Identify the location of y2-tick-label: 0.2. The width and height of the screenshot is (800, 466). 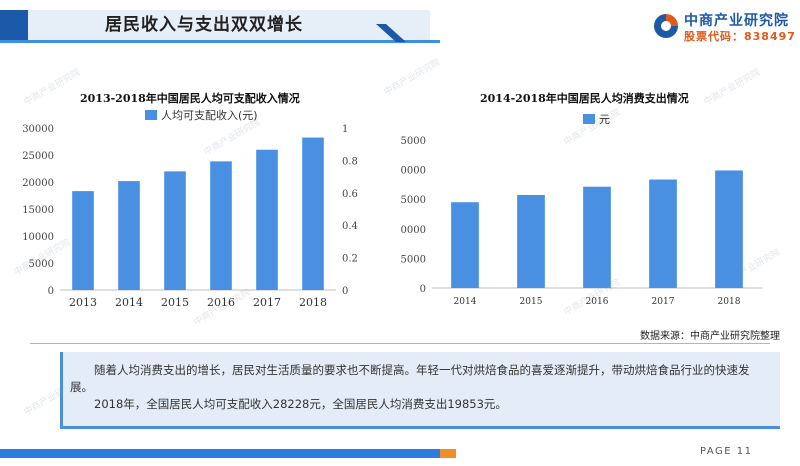
(350, 259).